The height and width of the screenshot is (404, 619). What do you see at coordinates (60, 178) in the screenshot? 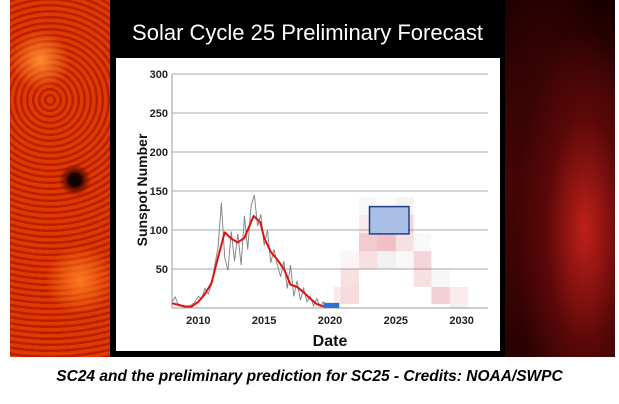
I see `sun-surface-image` at bounding box center [60, 178].